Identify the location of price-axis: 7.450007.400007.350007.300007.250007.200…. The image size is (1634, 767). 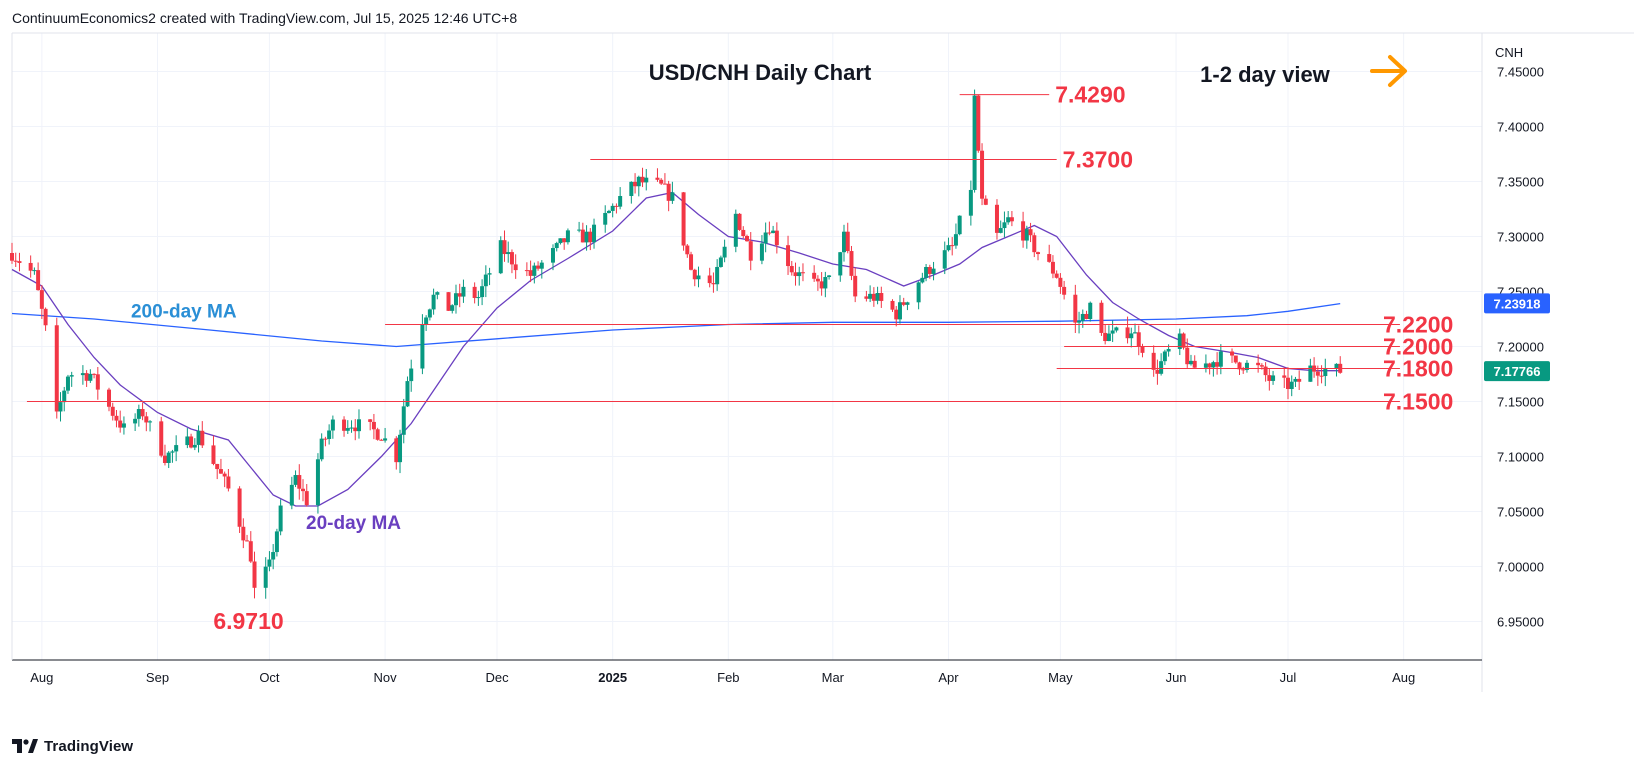
(1519, 337).